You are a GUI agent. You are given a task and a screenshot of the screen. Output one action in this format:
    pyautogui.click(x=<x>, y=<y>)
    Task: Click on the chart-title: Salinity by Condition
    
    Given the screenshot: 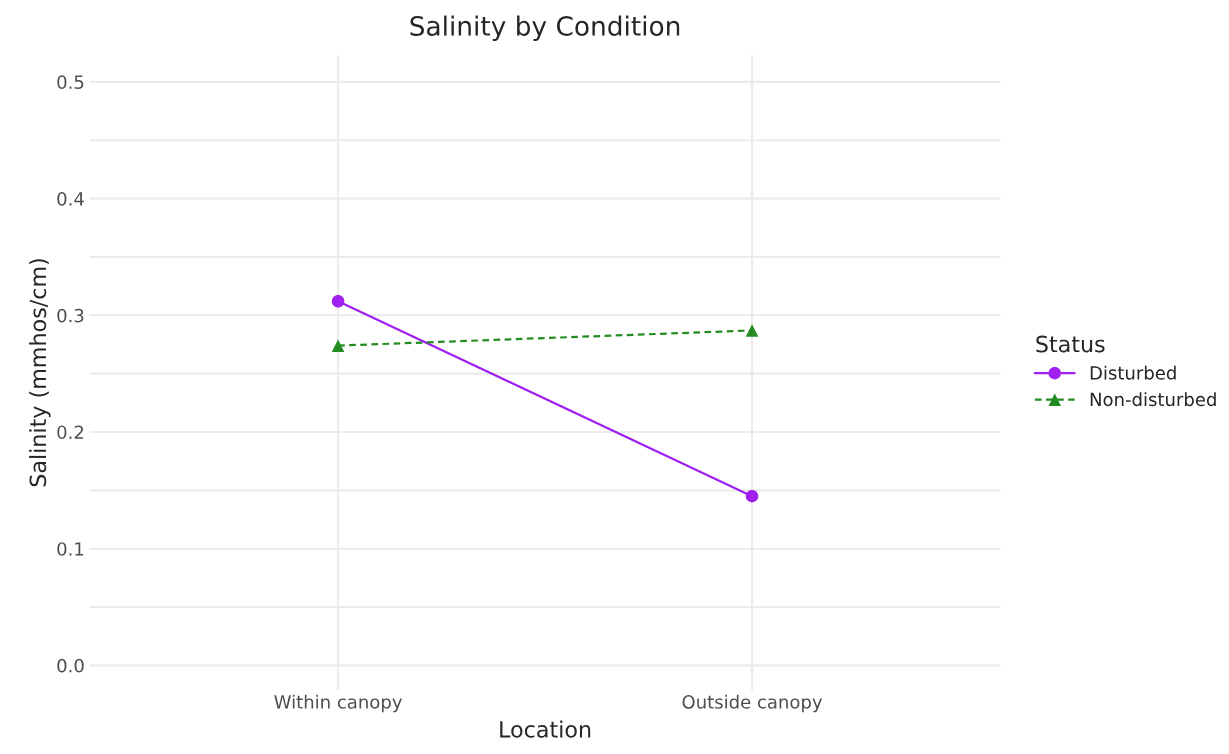 What is the action you would take?
    pyautogui.click(x=545, y=28)
    